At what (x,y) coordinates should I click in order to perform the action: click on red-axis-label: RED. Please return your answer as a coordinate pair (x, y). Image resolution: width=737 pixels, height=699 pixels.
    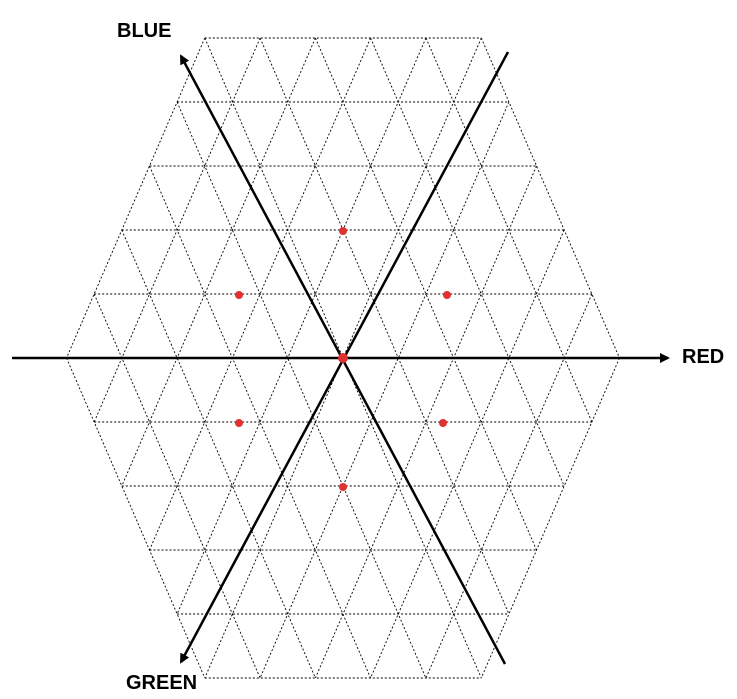
    Looking at the image, I should click on (703, 357).